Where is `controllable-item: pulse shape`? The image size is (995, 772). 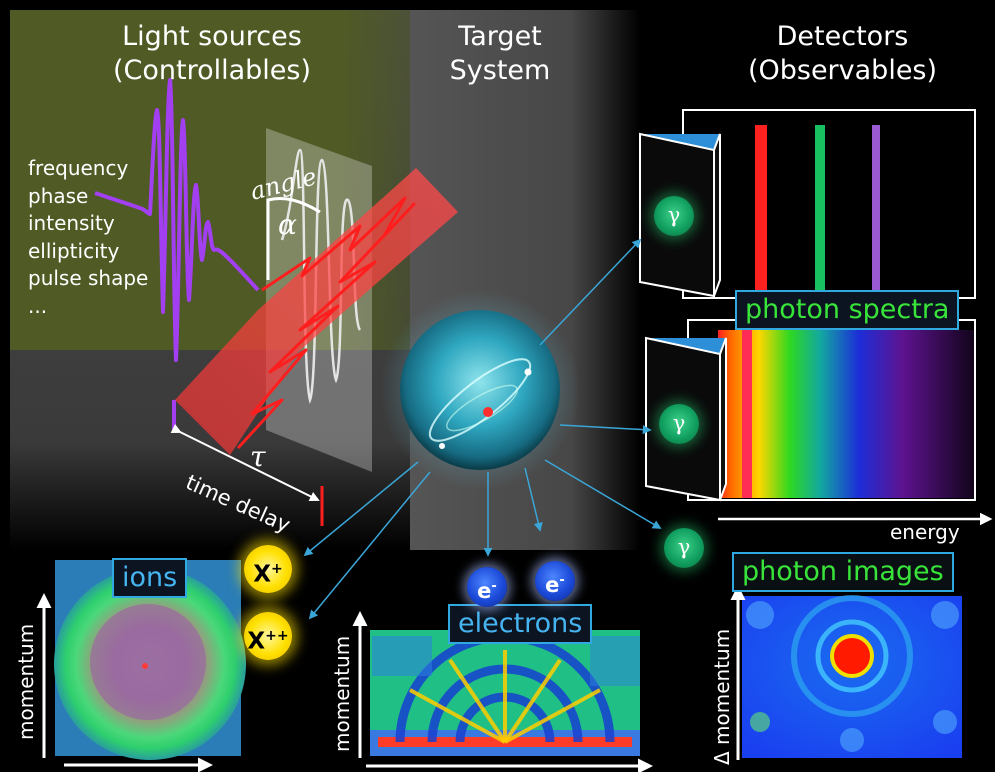
controllable-item: pulse shape is located at coordinates (88, 278).